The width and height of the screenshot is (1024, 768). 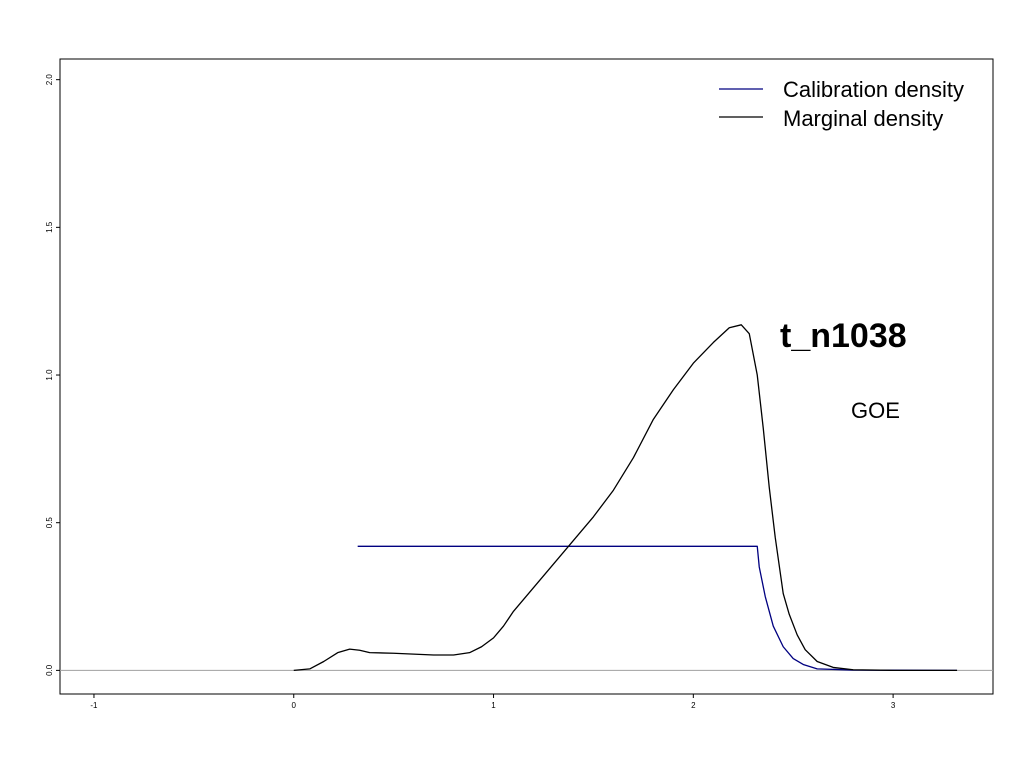 I want to click on series-line-calibration, so click(x=657, y=608).